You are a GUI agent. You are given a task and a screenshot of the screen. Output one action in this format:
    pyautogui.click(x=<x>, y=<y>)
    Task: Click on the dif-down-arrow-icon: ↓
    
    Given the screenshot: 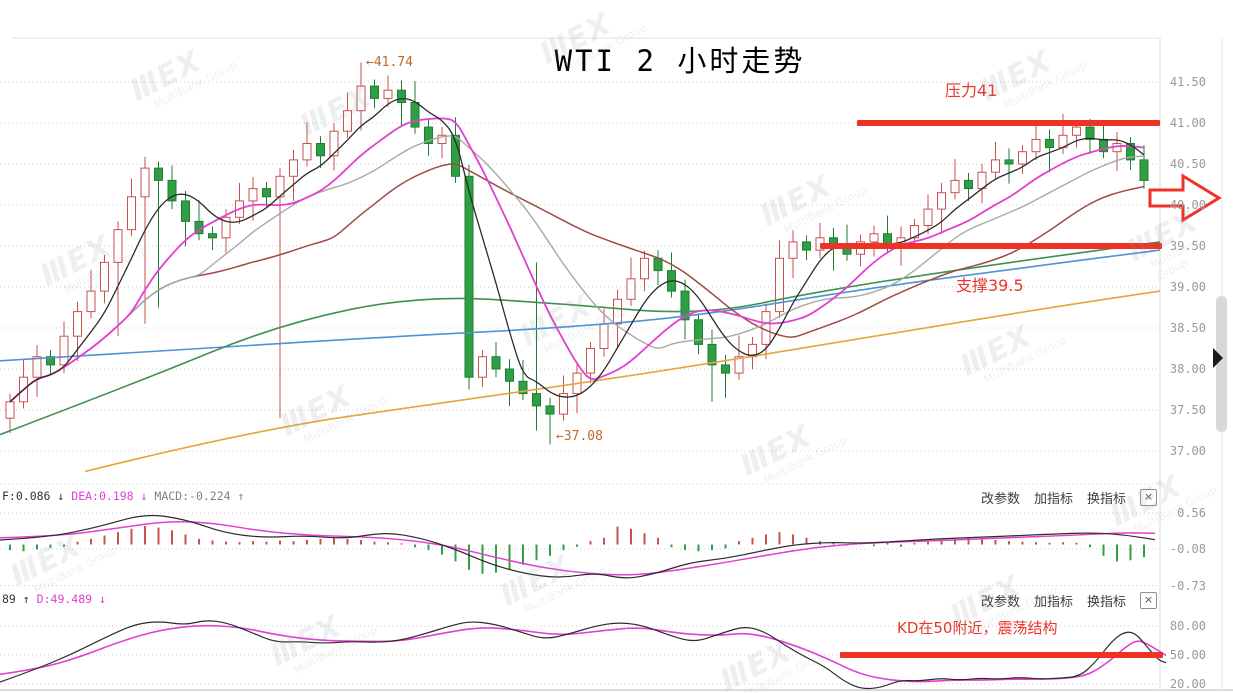 What is the action you would take?
    pyautogui.click(x=61, y=496)
    